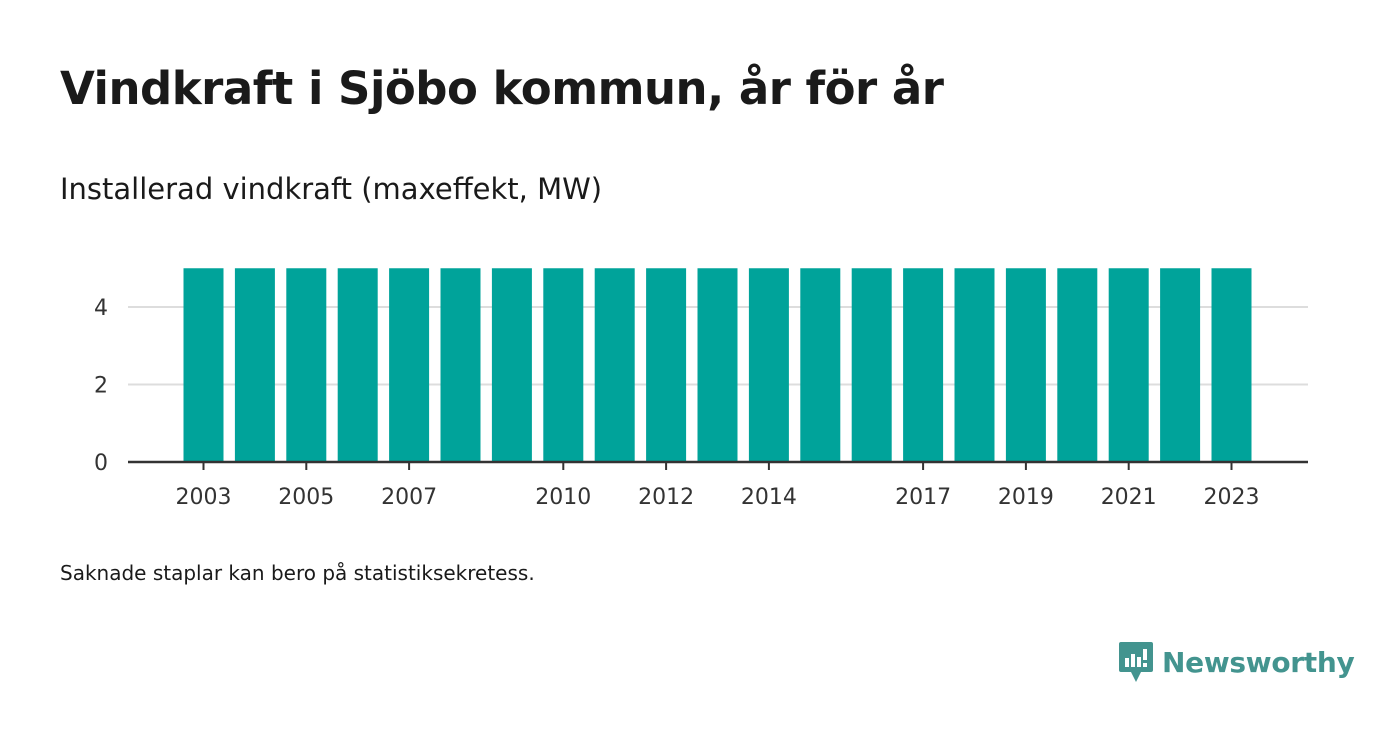 This screenshot has width=1400, height=745. I want to click on bar-2013, so click(717, 365).